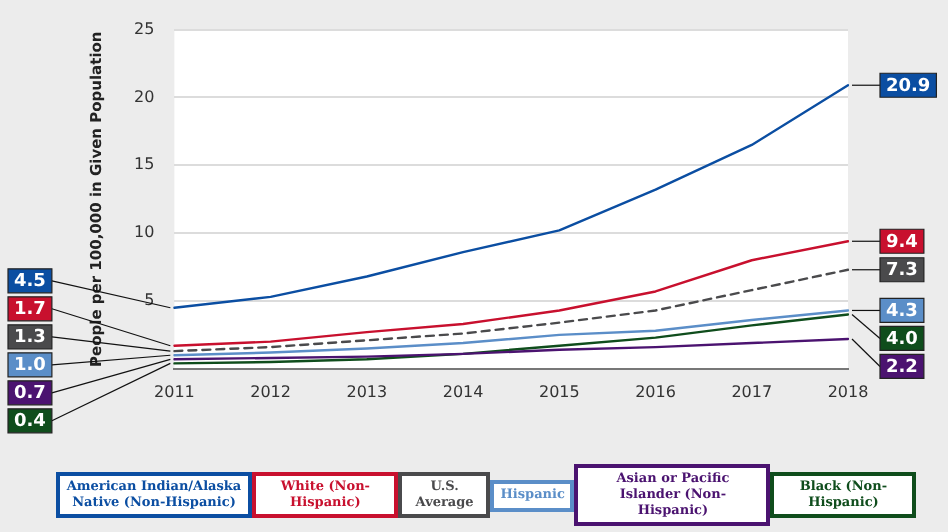 The image size is (948, 532). I want to click on y-tick-label: 20, so click(144, 96).